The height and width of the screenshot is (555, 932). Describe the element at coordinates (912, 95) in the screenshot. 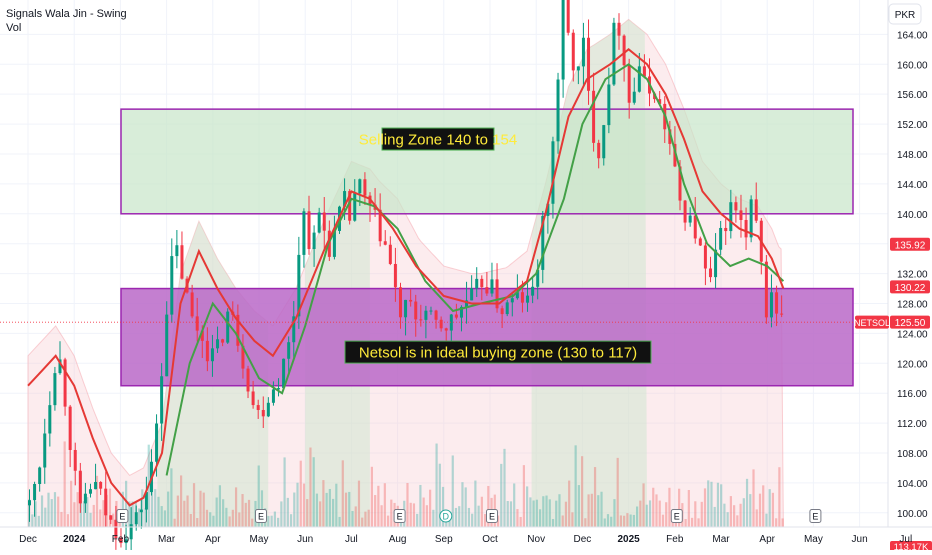

I see `y-tick-label: 156.00` at that location.